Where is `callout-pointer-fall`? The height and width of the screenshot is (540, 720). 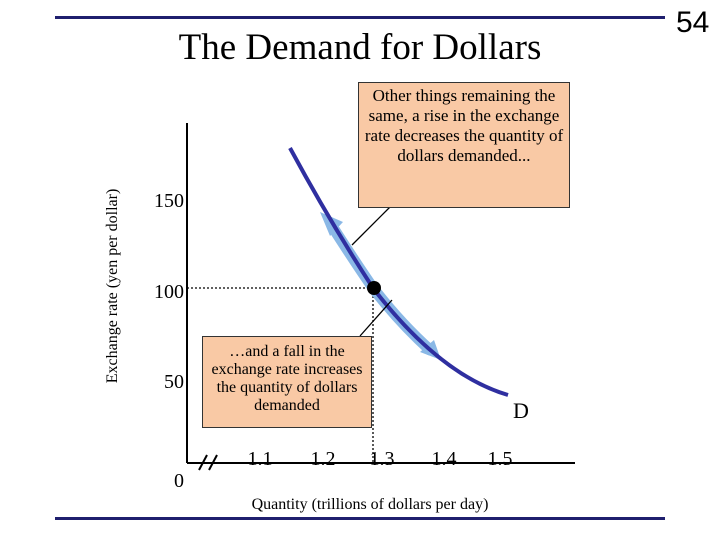 callout-pointer-fall is located at coordinates (376, 318).